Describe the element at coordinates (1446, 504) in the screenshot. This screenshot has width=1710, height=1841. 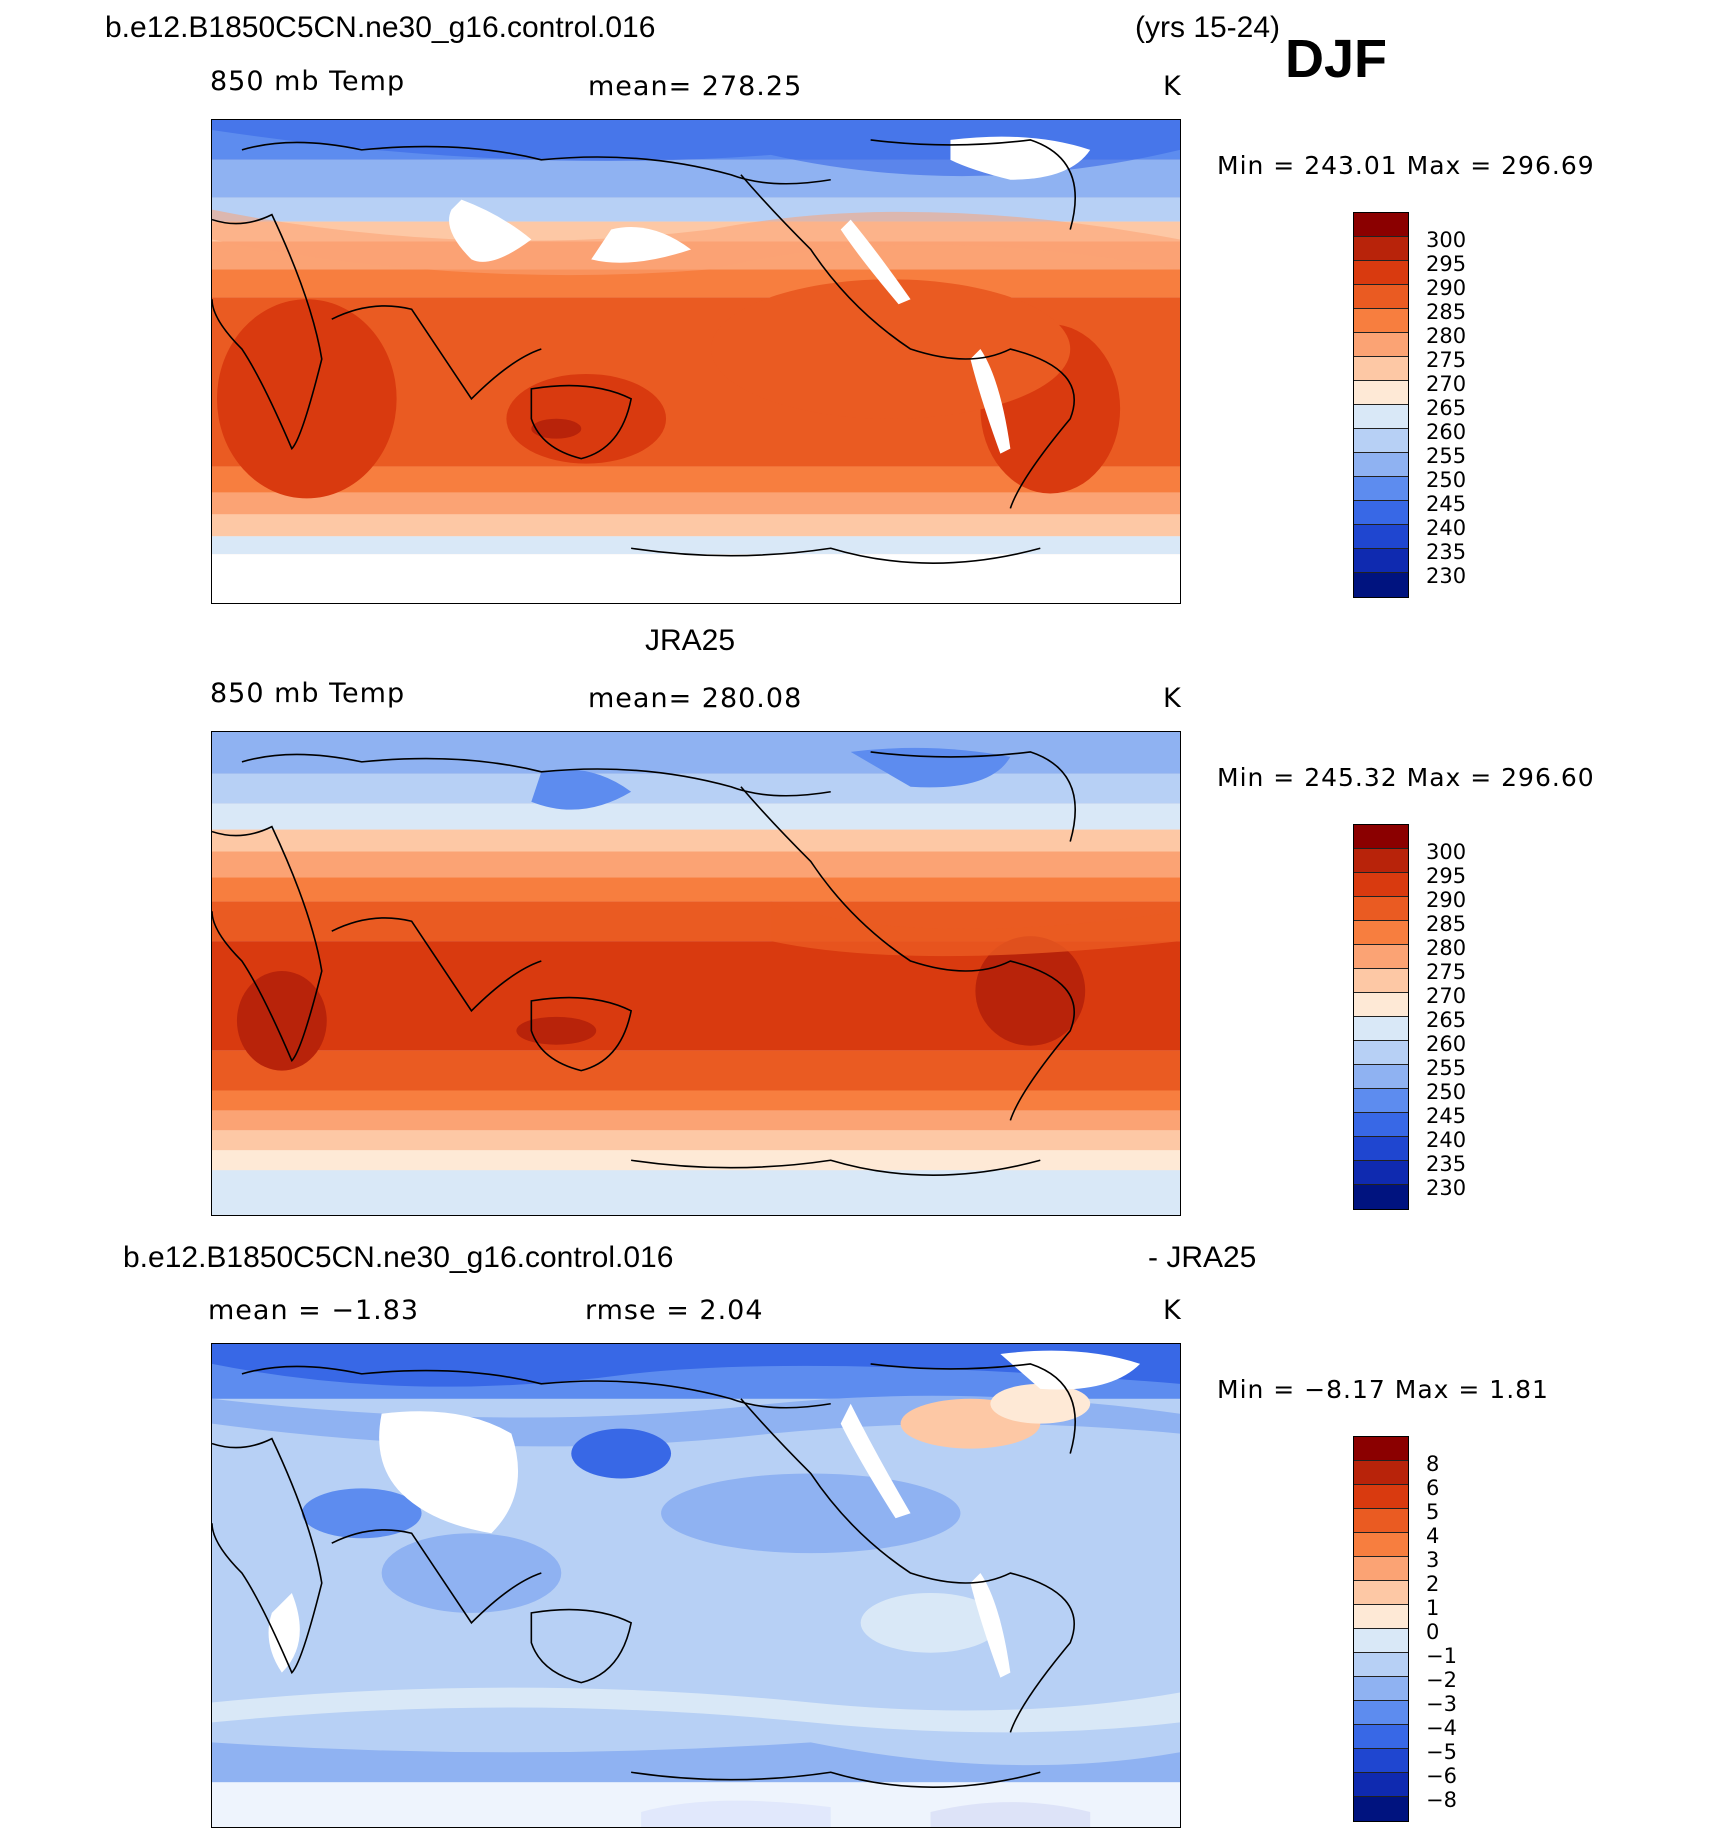
I see `panel1-colorbar-label: 245` at that location.